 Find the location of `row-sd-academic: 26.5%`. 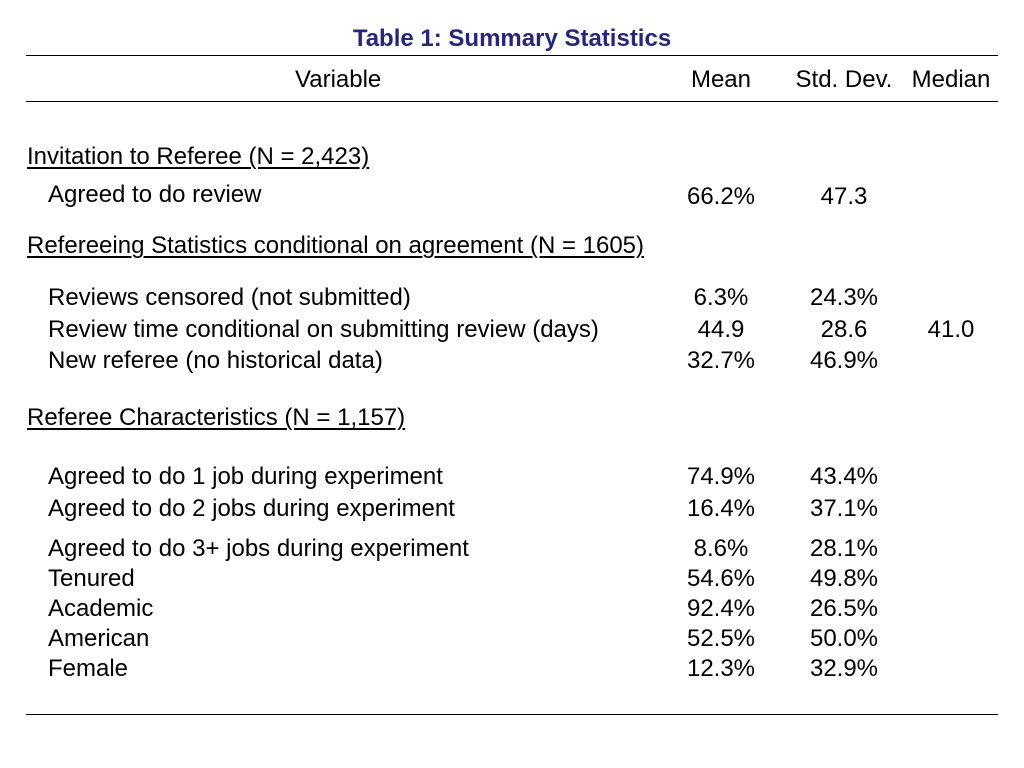

row-sd-academic: 26.5% is located at coordinates (844, 608).